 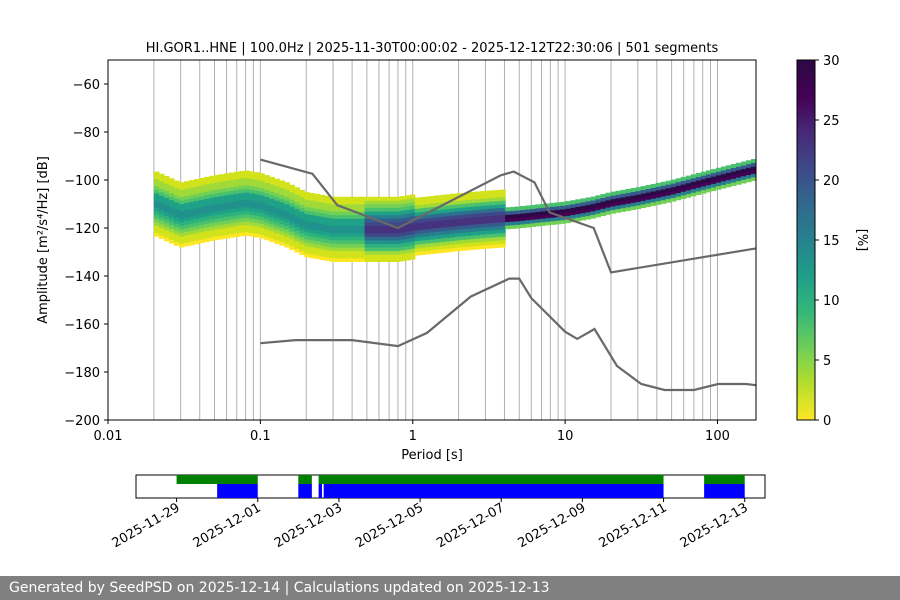 What do you see at coordinates (86, 253) in the screenshot?
I see `y-axis-ticks: −60−80−100−120−140−160−180−200` at bounding box center [86, 253].